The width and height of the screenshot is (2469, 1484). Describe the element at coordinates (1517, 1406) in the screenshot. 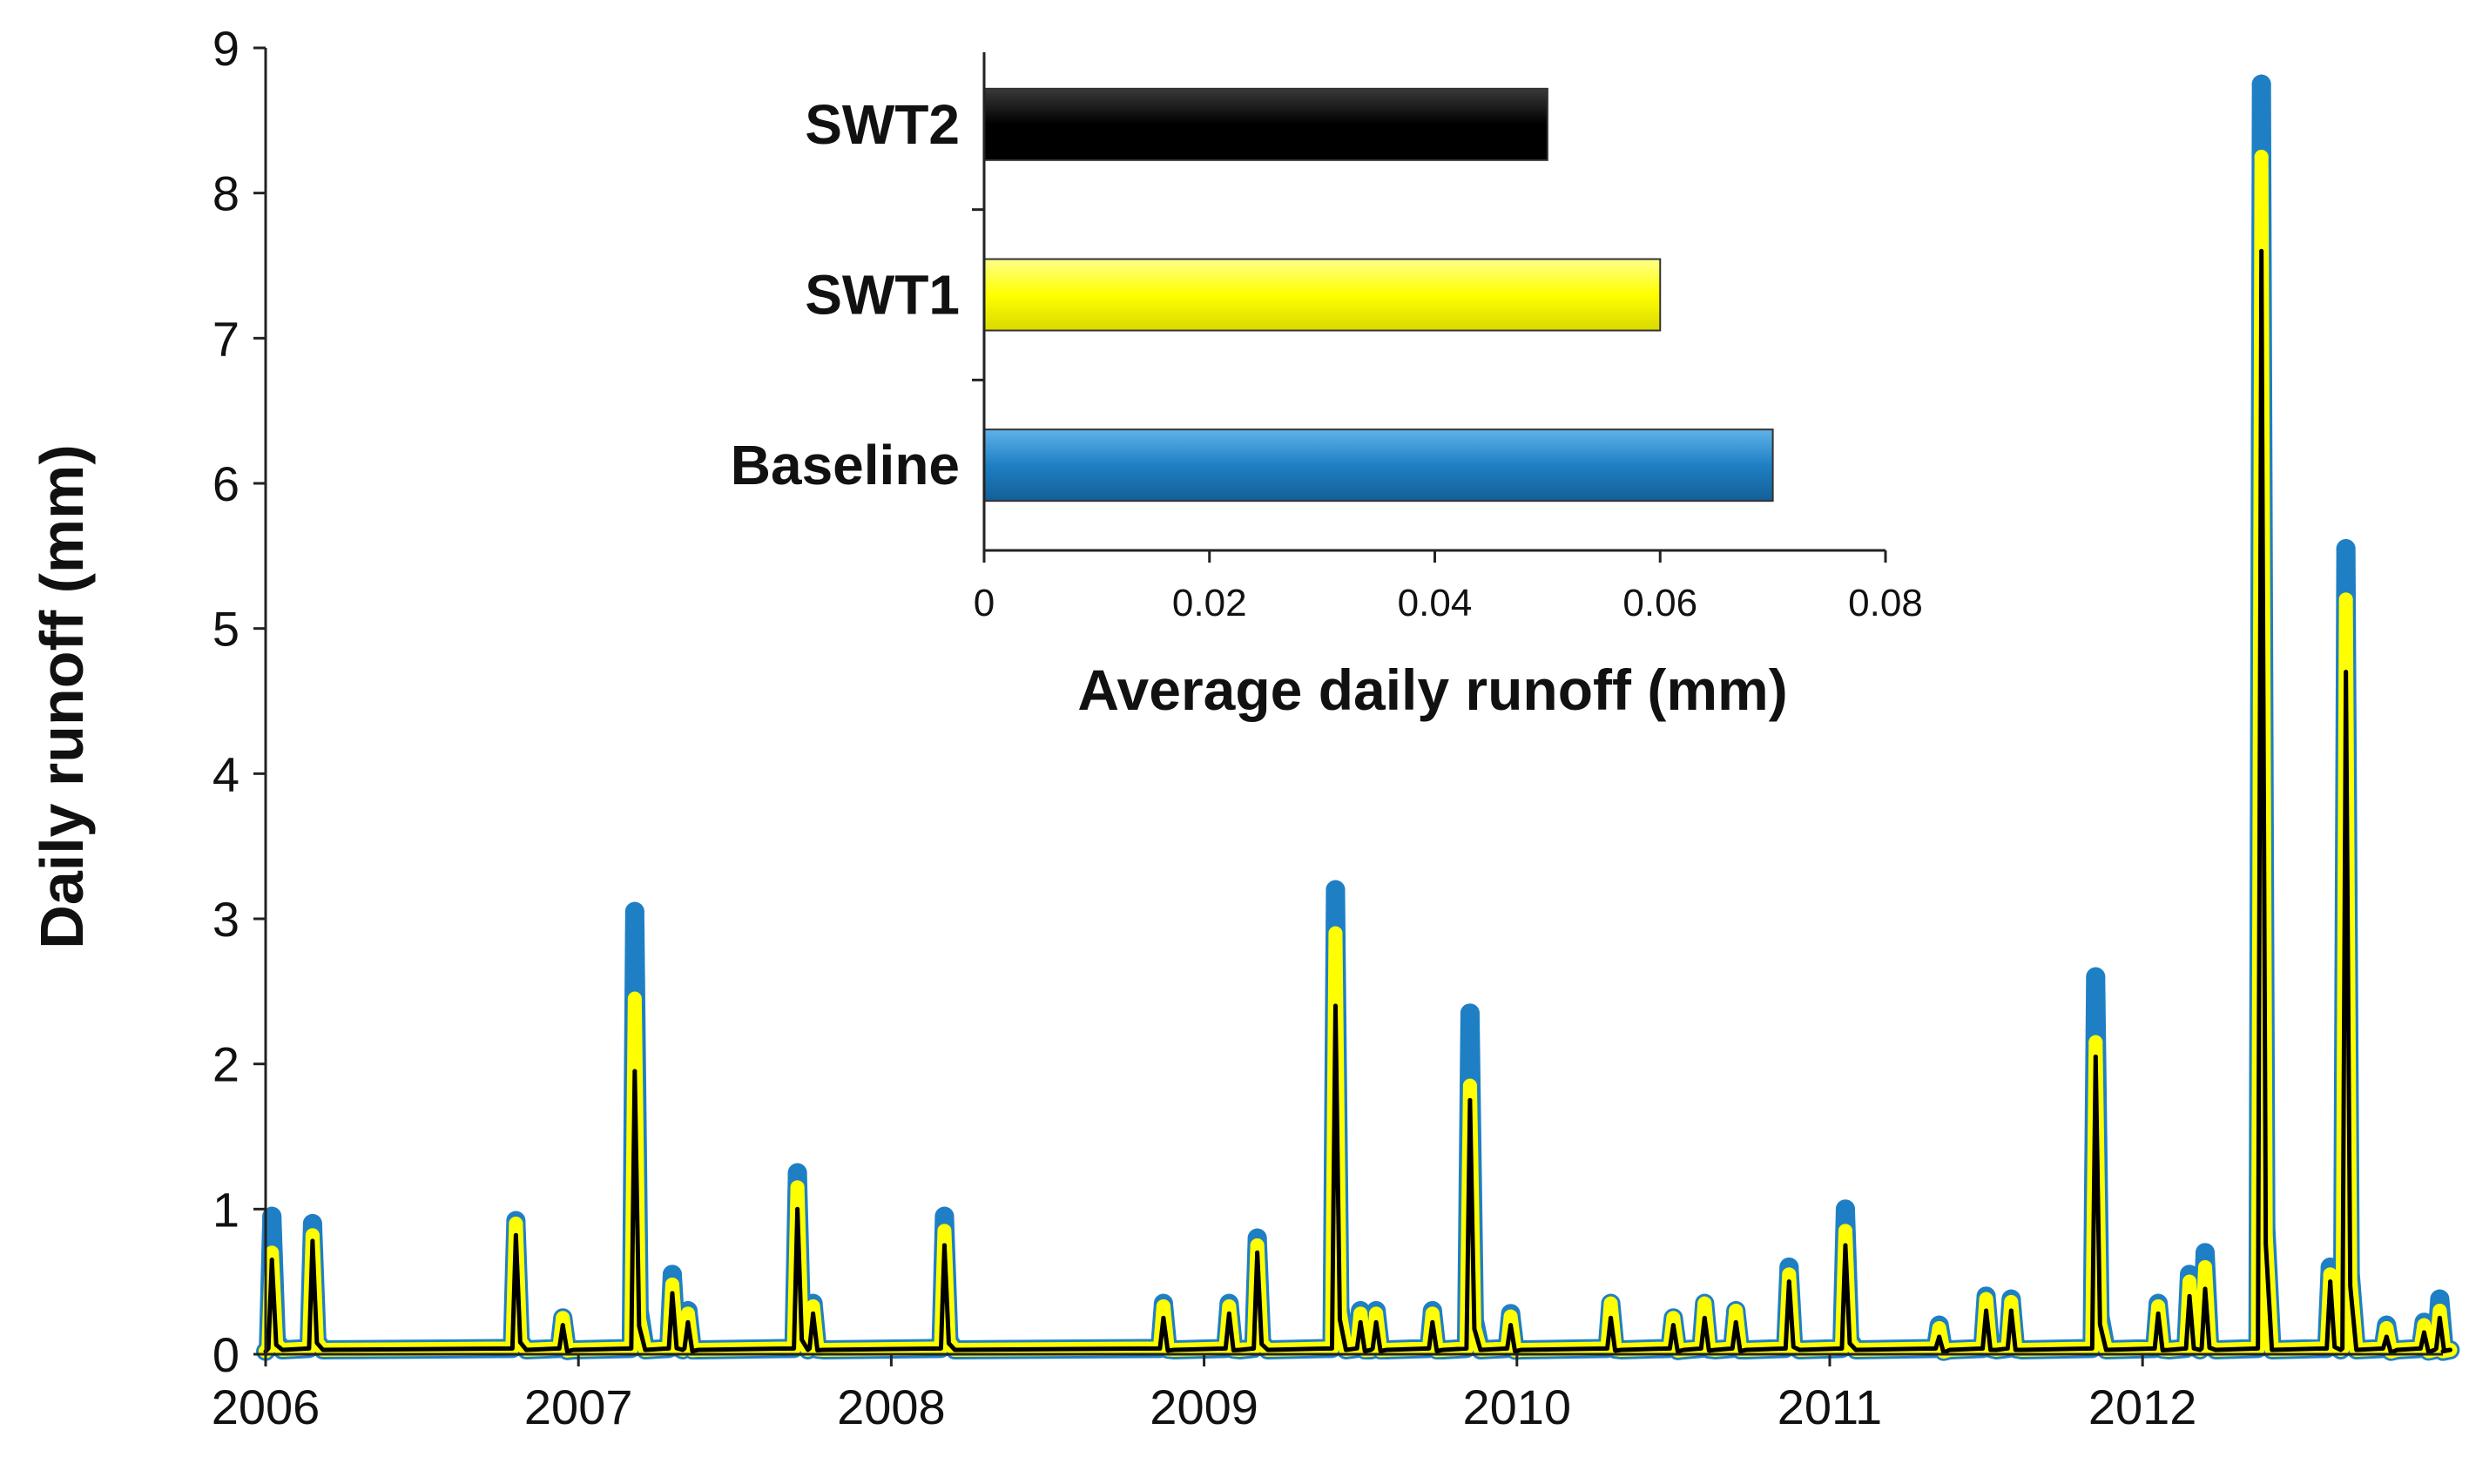

I see `x-tick-label: 2010` at that location.